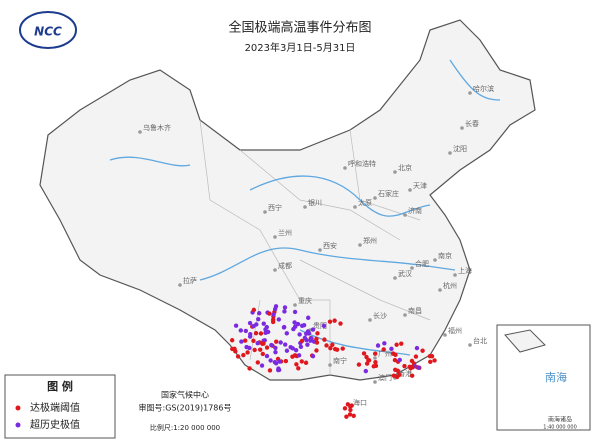  What do you see at coordinates (385, 353) in the screenshot?
I see `city-label: 广州` at bounding box center [385, 353].